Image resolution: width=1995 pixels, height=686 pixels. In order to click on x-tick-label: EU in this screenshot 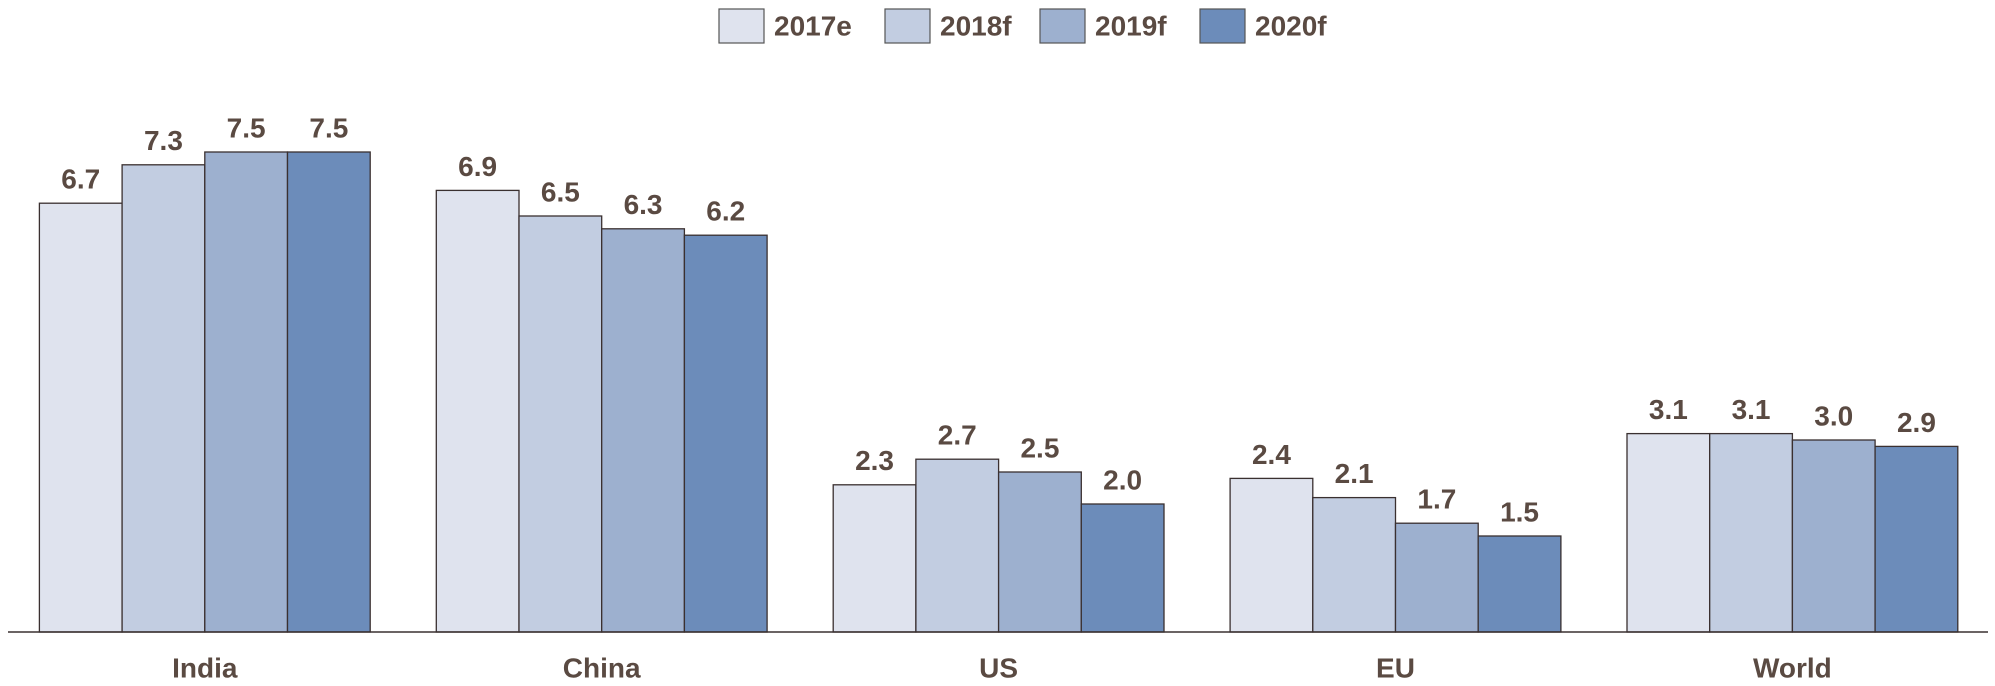, I will do `click(1395, 667)`.